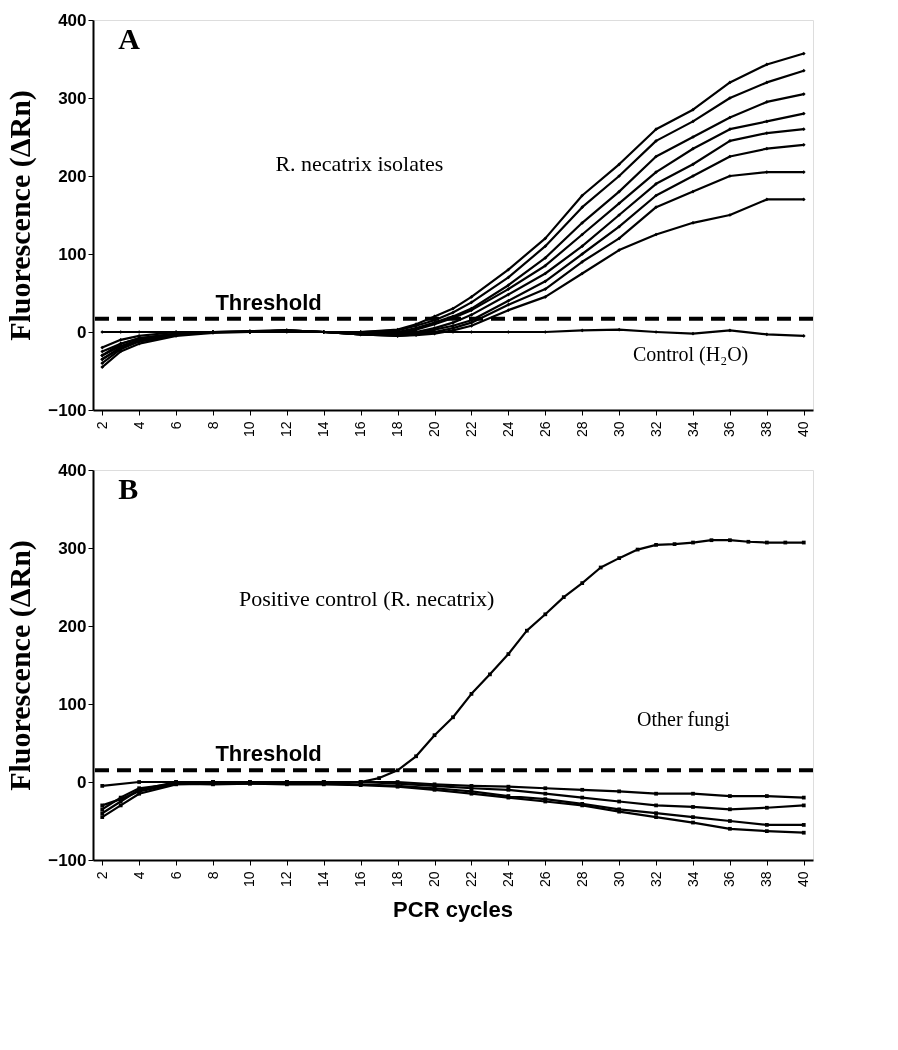 Image resolution: width=898 pixels, height=1050 pixels. Describe the element at coordinates (453, 909) in the screenshot. I see `x-axis-title: PCR cycles` at that location.